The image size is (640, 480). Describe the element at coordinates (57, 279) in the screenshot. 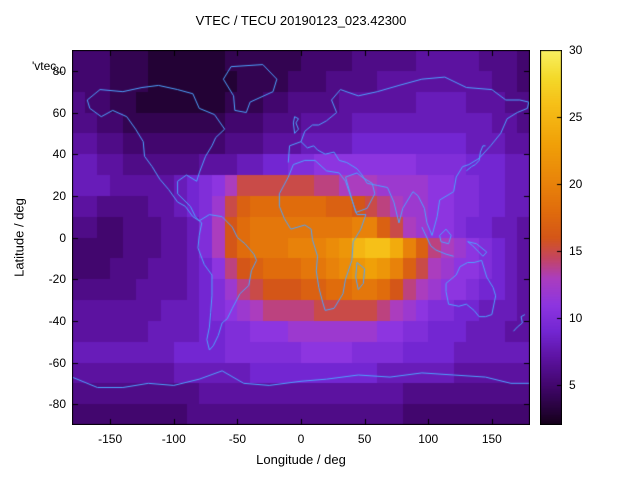

I see `y-tick-label: -20` at that location.